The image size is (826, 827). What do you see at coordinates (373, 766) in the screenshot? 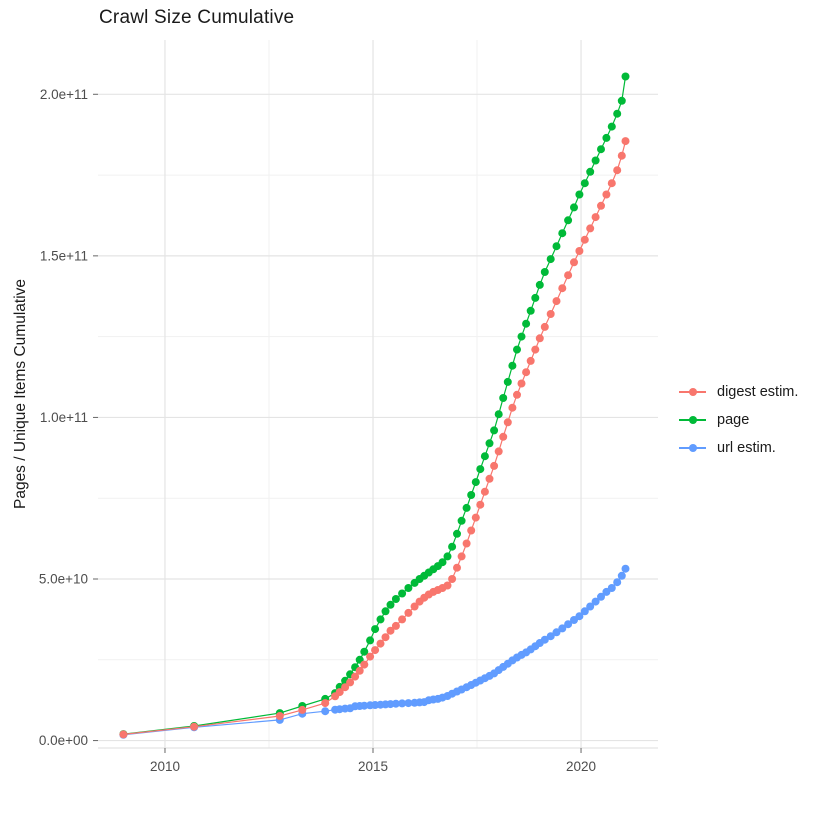
I see `svg-text: 2015` at bounding box center [373, 766].